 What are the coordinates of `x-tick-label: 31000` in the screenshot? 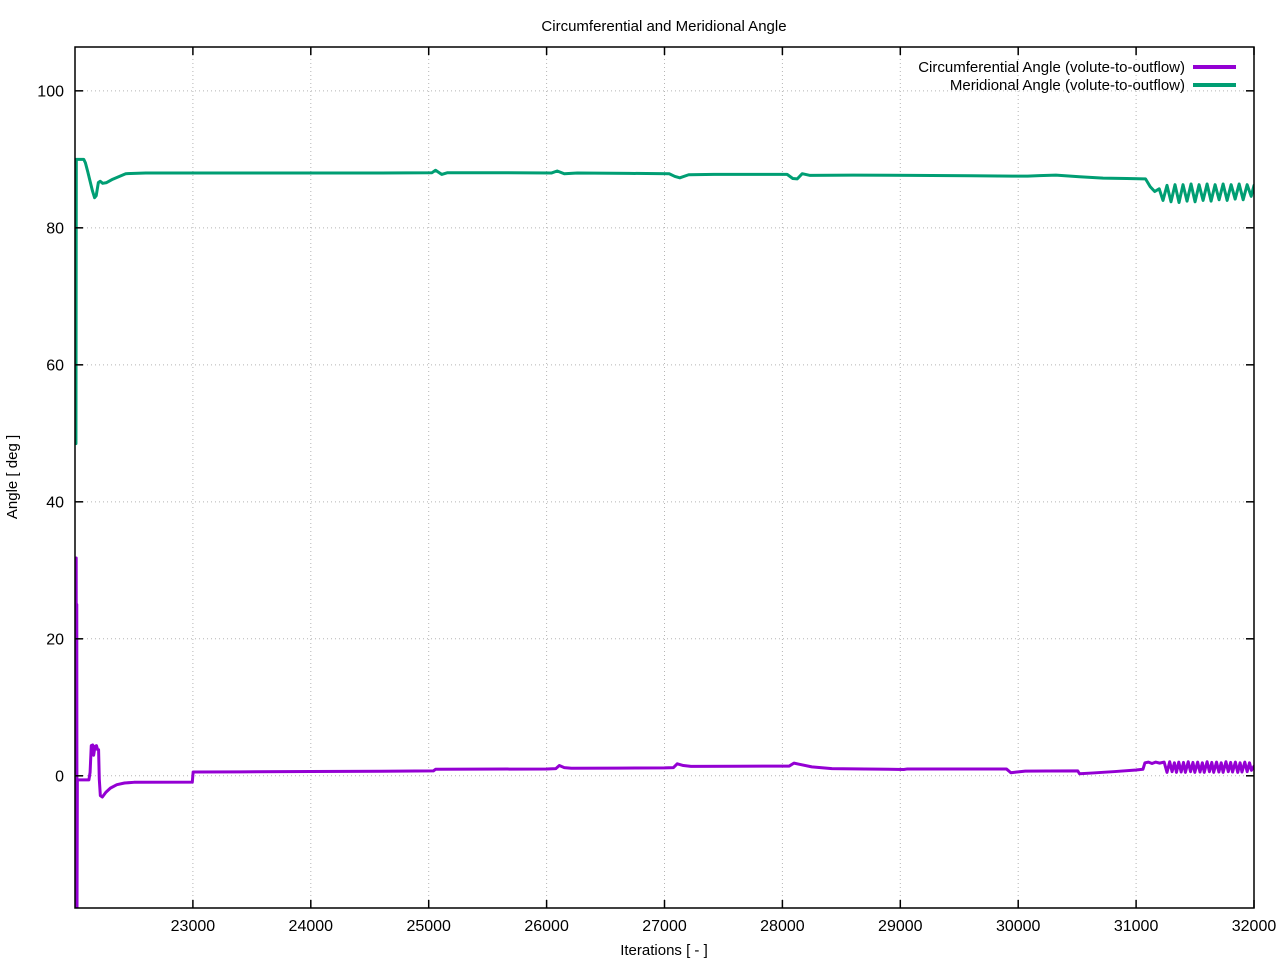 It's located at (1136, 926).